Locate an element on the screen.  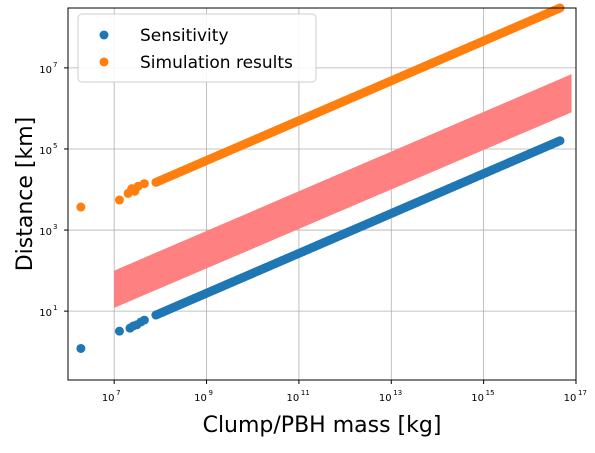
legend: Sensitivity Simulation results is located at coordinates (197, 48).